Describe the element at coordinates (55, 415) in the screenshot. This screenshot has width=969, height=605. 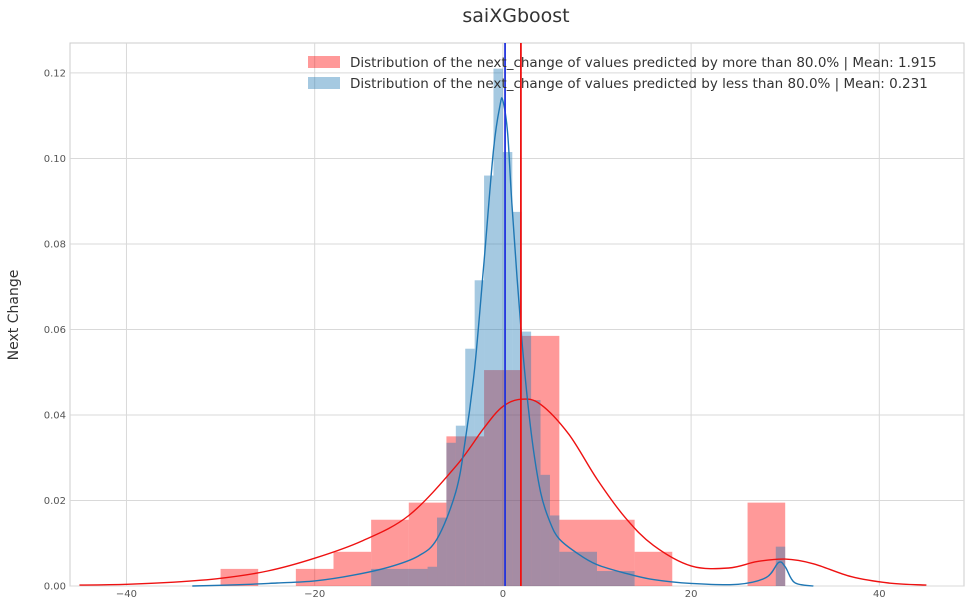
I see `y-tick-label: 0.04` at that location.